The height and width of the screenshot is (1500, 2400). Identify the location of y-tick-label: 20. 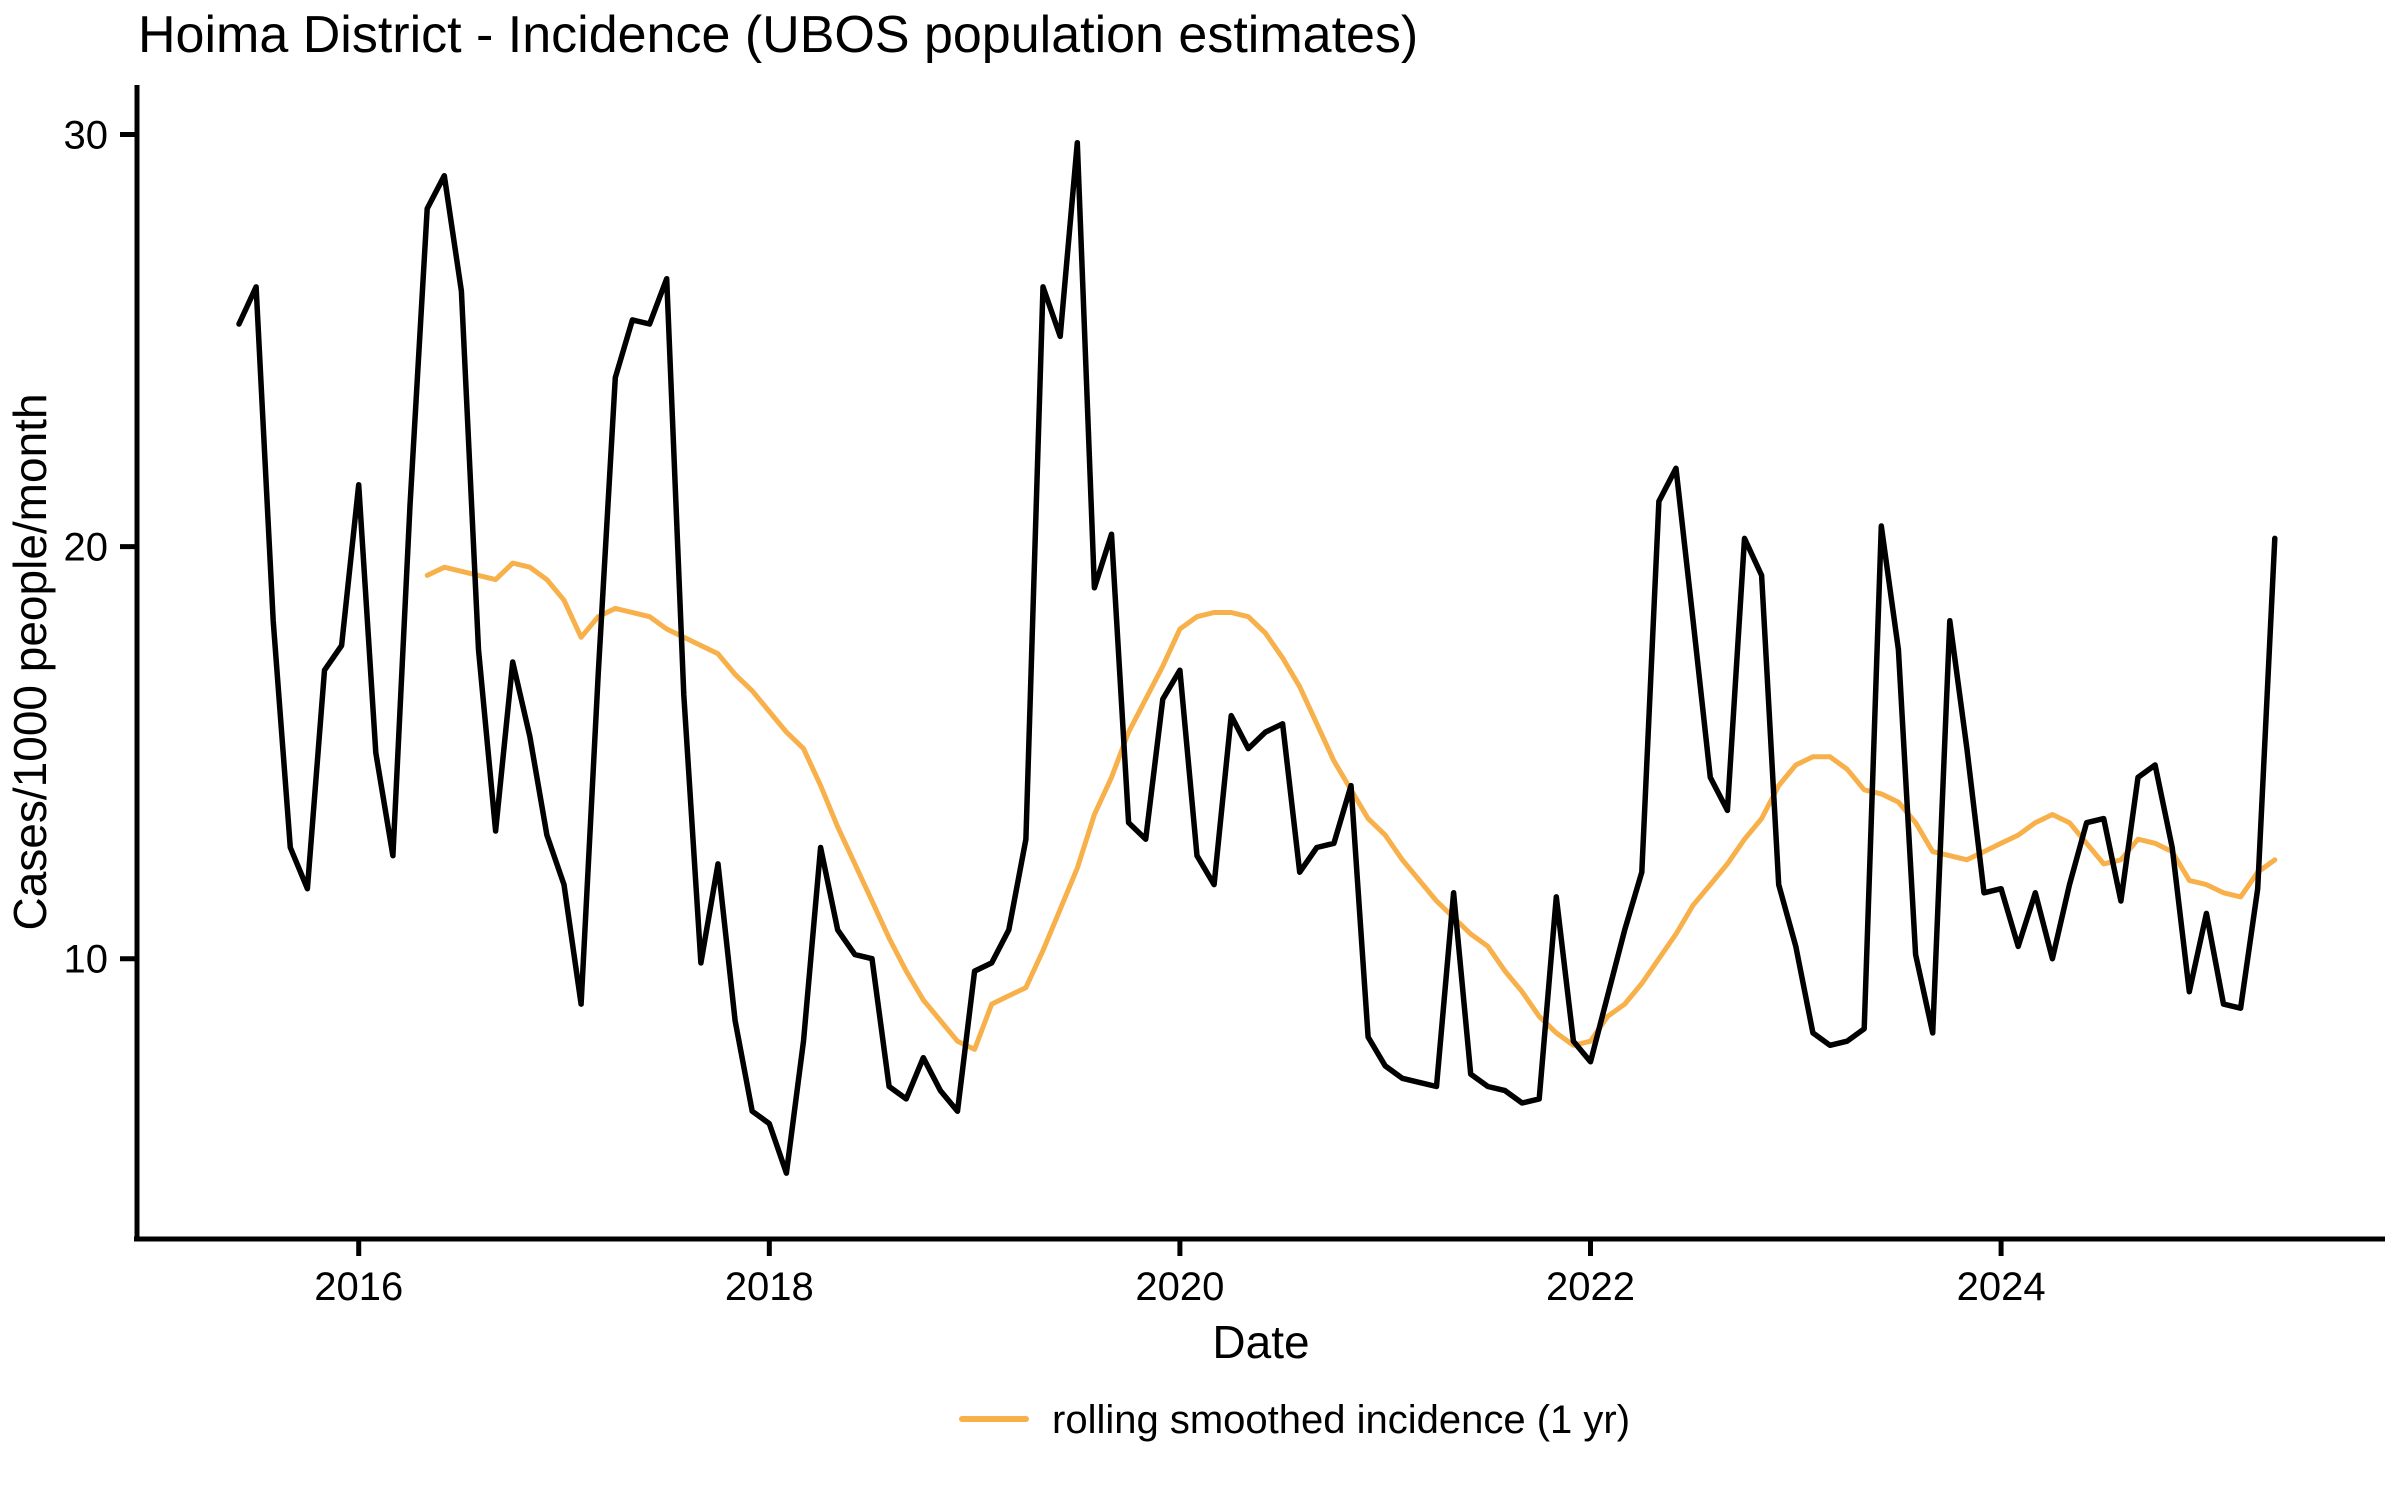
(86, 548).